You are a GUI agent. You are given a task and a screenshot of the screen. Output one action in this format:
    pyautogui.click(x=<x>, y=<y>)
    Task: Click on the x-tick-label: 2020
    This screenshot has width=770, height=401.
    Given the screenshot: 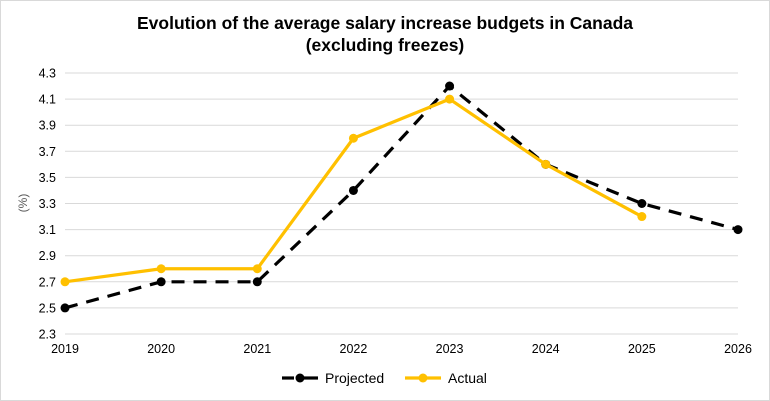 What is the action you would take?
    pyautogui.click(x=161, y=349)
    